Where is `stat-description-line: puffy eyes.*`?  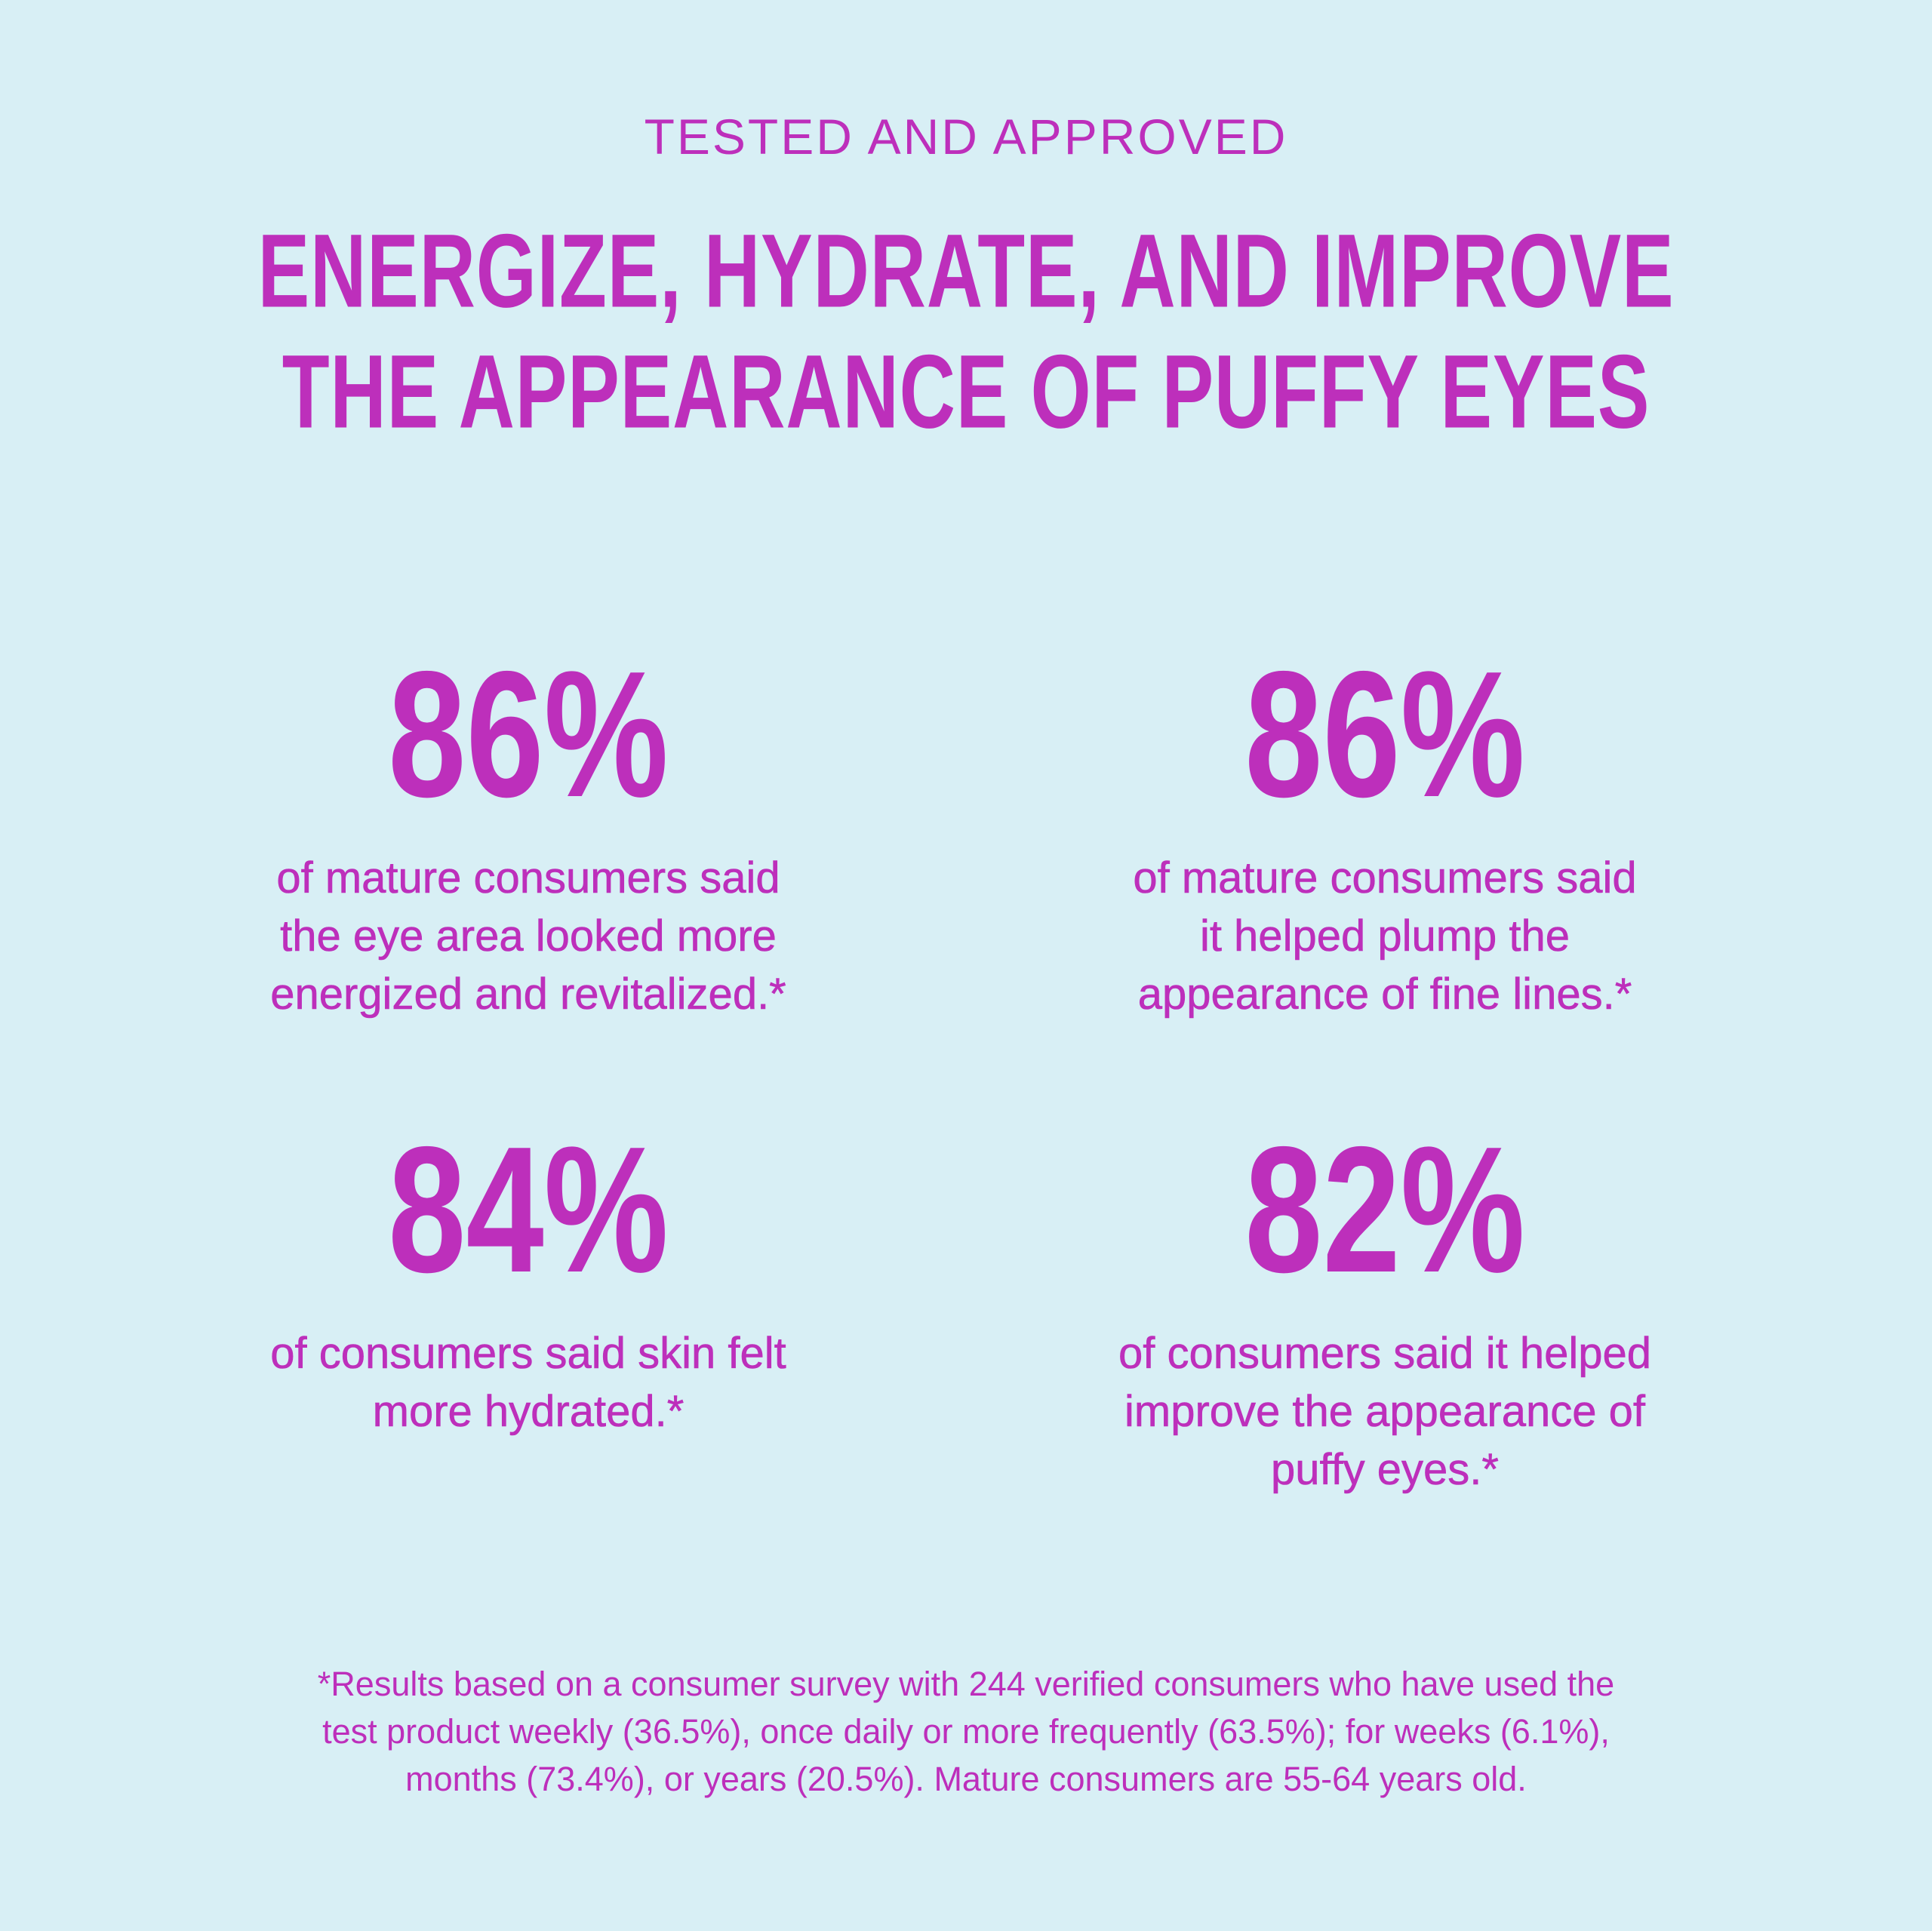 stat-description-line: puffy eyes.* is located at coordinates (1385, 1470).